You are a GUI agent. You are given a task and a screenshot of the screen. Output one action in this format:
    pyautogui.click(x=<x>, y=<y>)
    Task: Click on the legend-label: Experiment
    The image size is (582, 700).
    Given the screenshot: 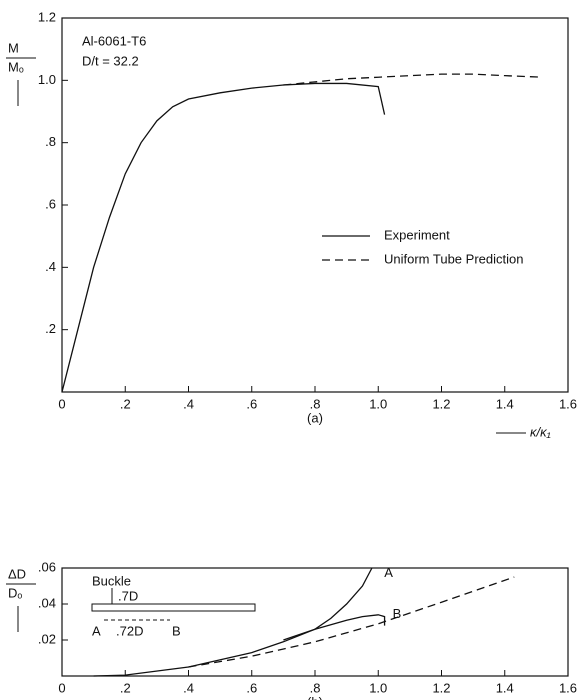 What is the action you would take?
    pyautogui.click(x=417, y=234)
    